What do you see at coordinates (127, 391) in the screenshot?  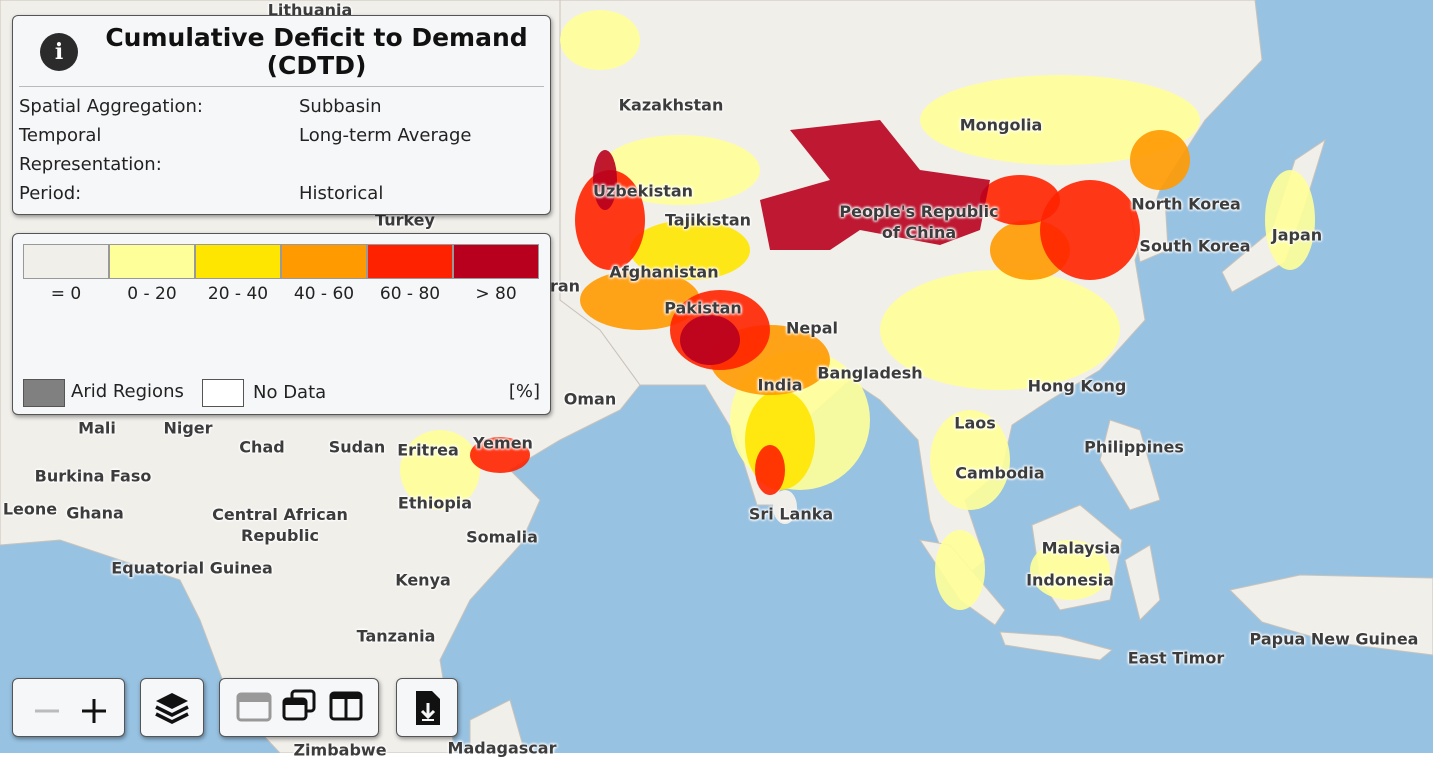 I see `arid-label: Arid Regions` at bounding box center [127, 391].